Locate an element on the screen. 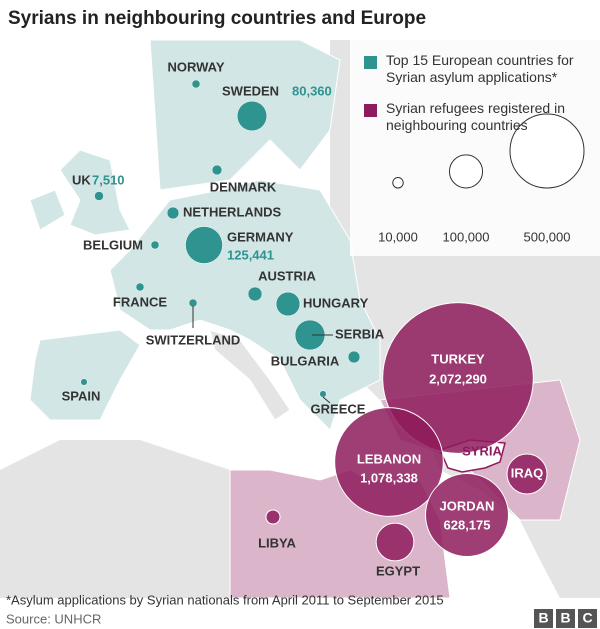 This screenshot has width=600, height=629. place-label: IRAQ is located at coordinates (527, 472).